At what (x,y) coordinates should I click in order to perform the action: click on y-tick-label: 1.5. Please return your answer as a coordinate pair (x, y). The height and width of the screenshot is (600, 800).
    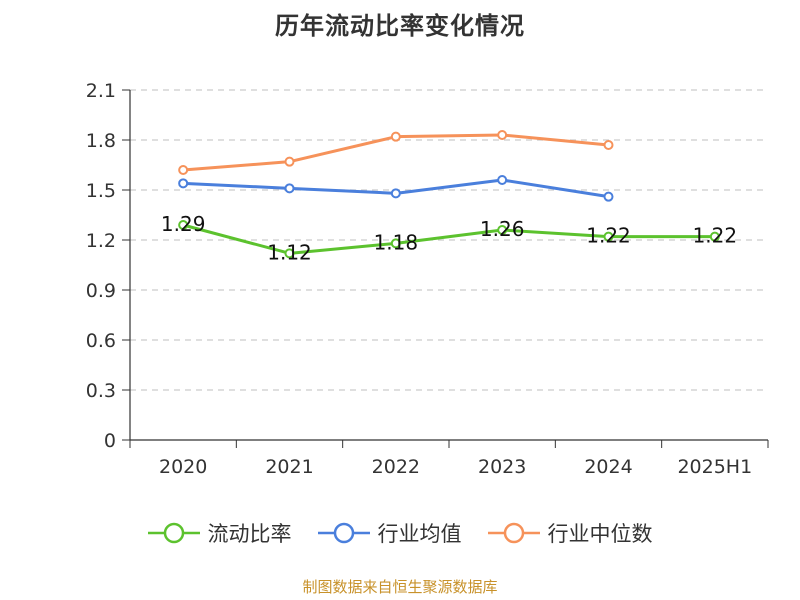
    Looking at the image, I should click on (101, 191).